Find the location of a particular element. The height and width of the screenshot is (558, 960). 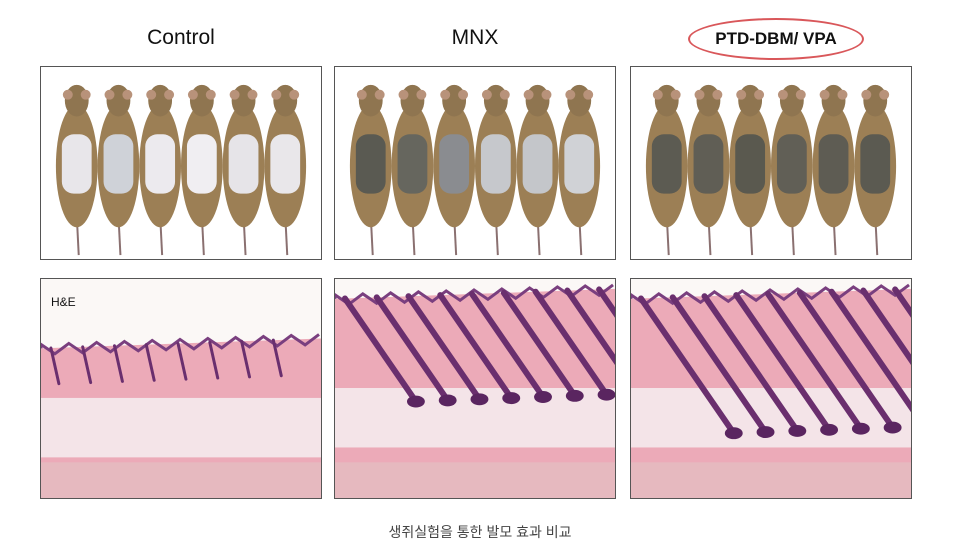

histology-ptd-dbm-vpa is located at coordinates (771, 388).